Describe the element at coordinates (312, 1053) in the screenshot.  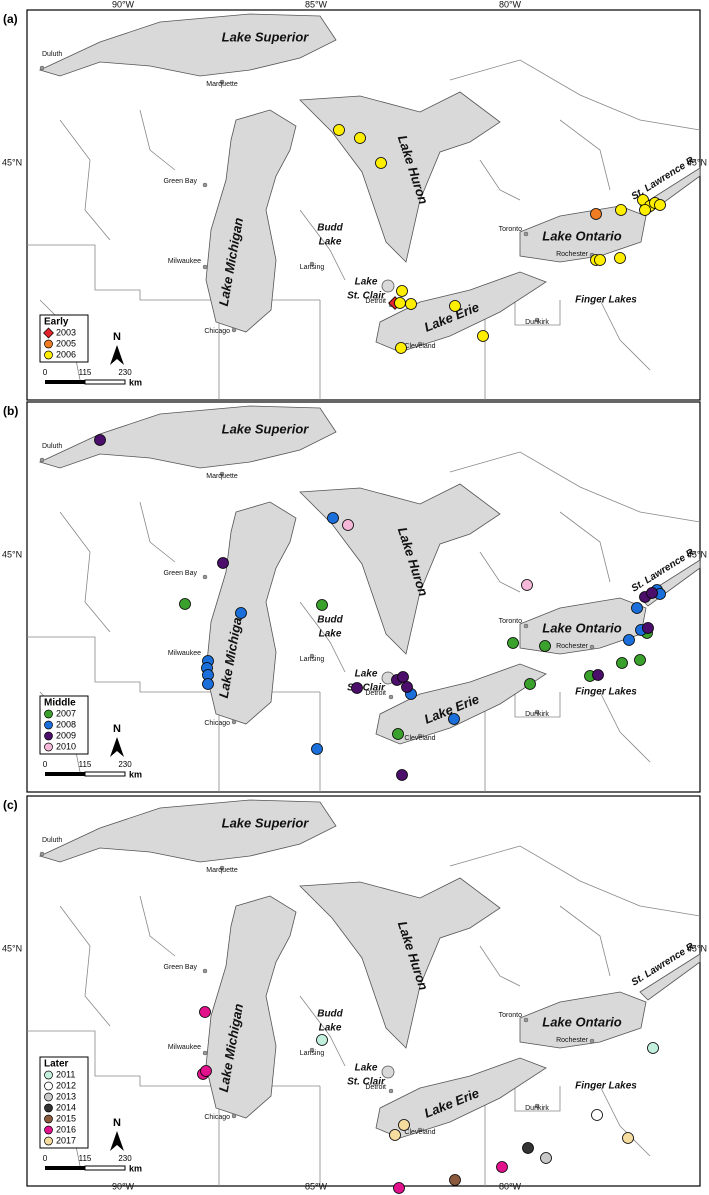
I see `city-label: Lansing` at that location.